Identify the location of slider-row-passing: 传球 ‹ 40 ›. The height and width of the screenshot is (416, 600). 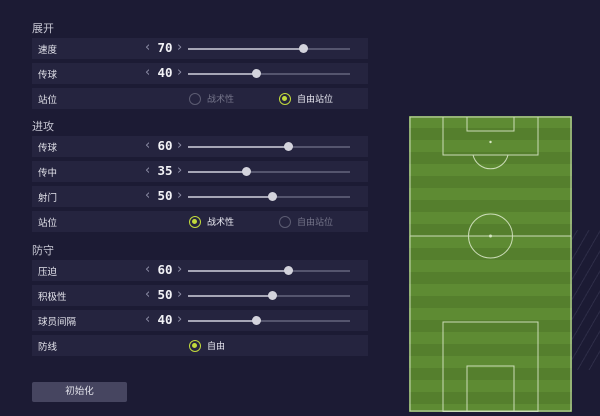
(200, 73).